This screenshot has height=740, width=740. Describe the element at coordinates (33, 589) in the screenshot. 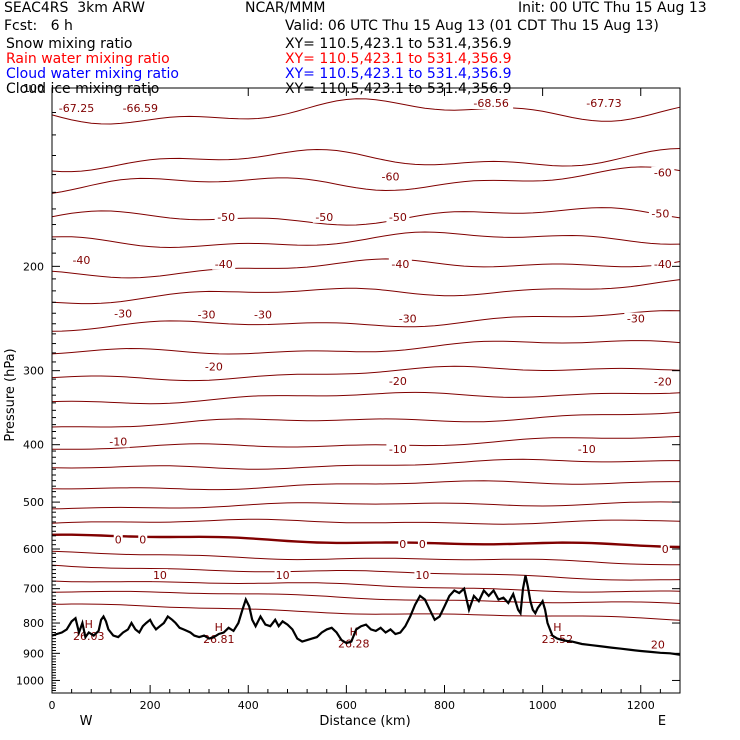

I see `y-tick-label: 700` at that location.